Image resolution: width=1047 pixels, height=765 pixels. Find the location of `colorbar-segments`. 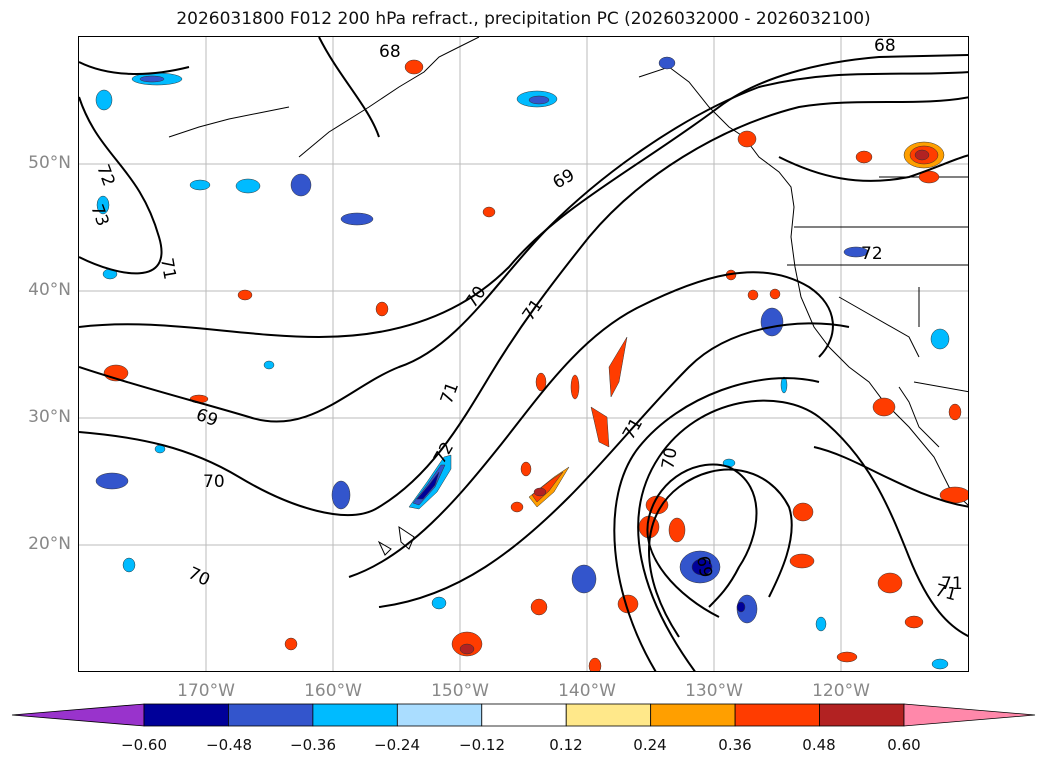

colorbar-segments is located at coordinates (523, 715).